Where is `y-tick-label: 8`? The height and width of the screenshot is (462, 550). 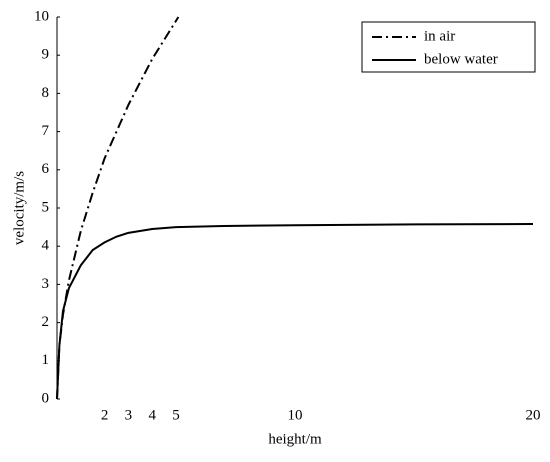 y-tick-label: 8 is located at coordinates (46, 93).